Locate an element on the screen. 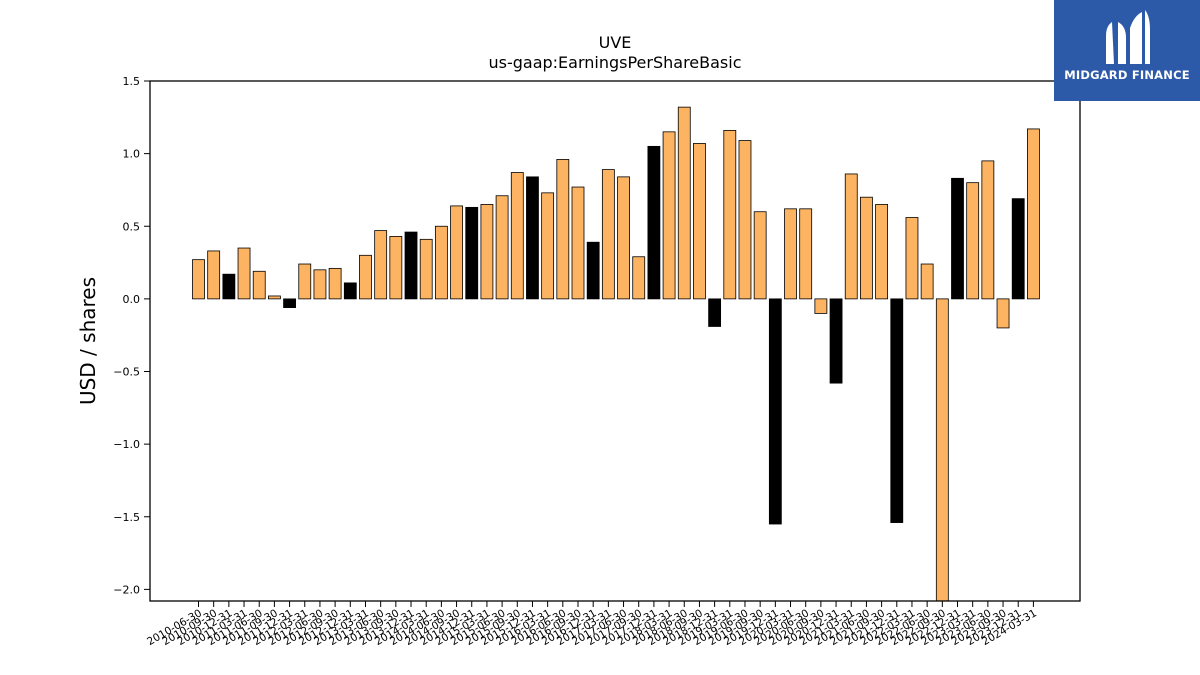 This screenshot has width=1200, height=675. chart-subtitle: us-gaap:EarningsPerShareBasic is located at coordinates (614, 62).